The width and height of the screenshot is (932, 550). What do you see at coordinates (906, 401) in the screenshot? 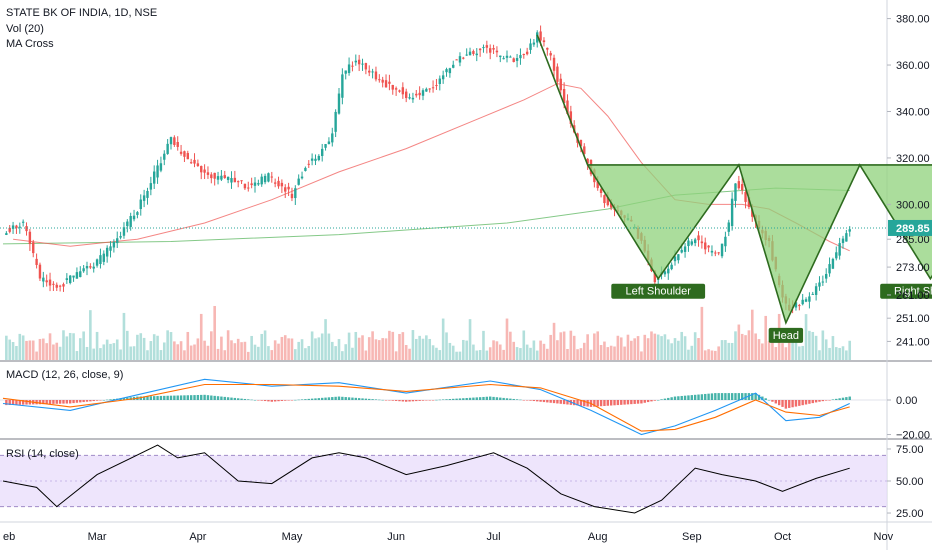
I see `axis-tick-label: 0.00` at bounding box center [906, 401].